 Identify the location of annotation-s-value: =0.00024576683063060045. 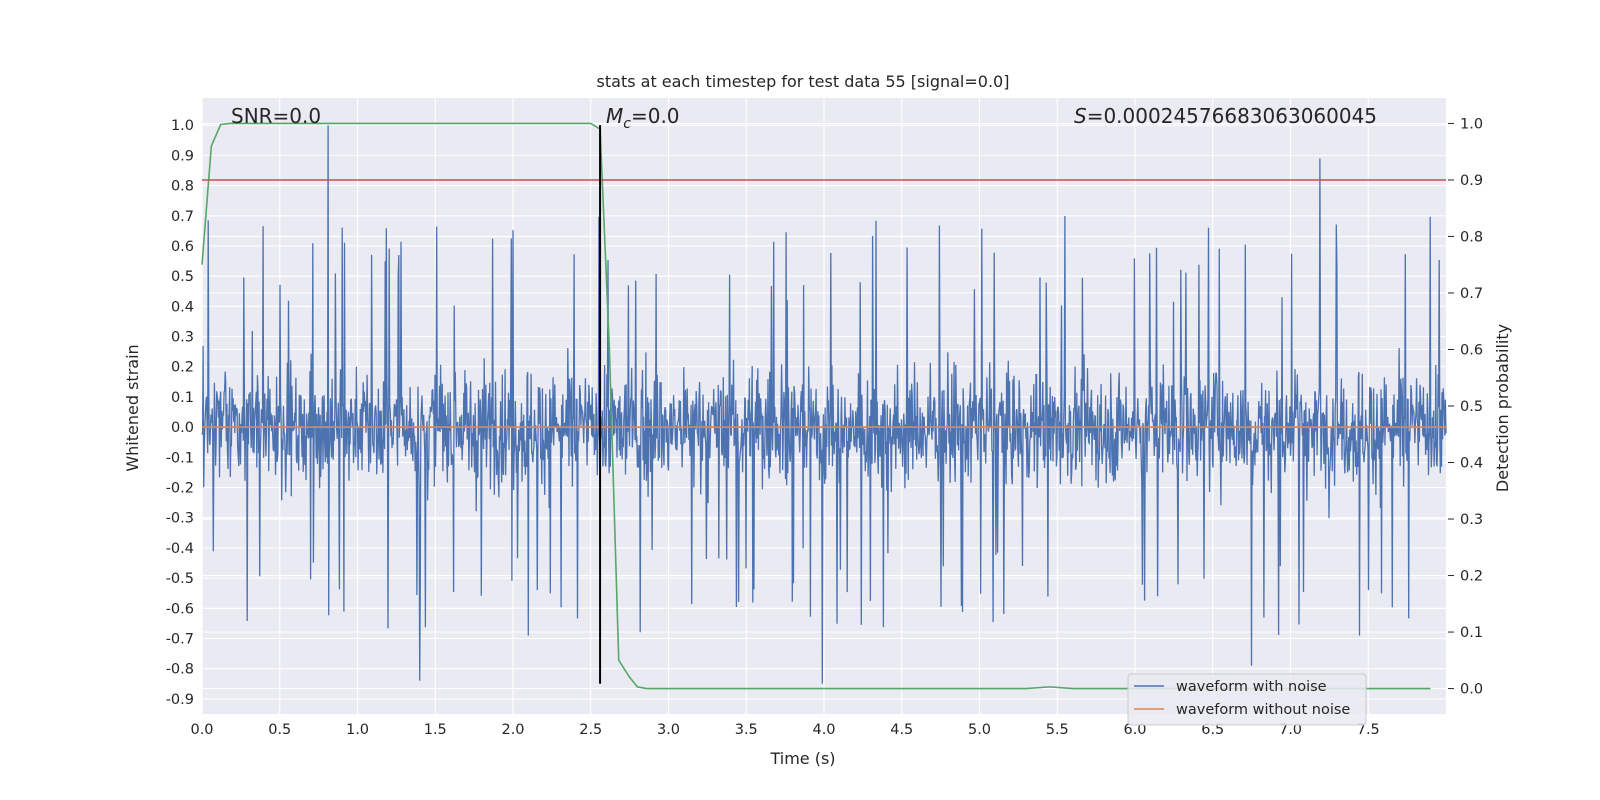
(1232, 116).